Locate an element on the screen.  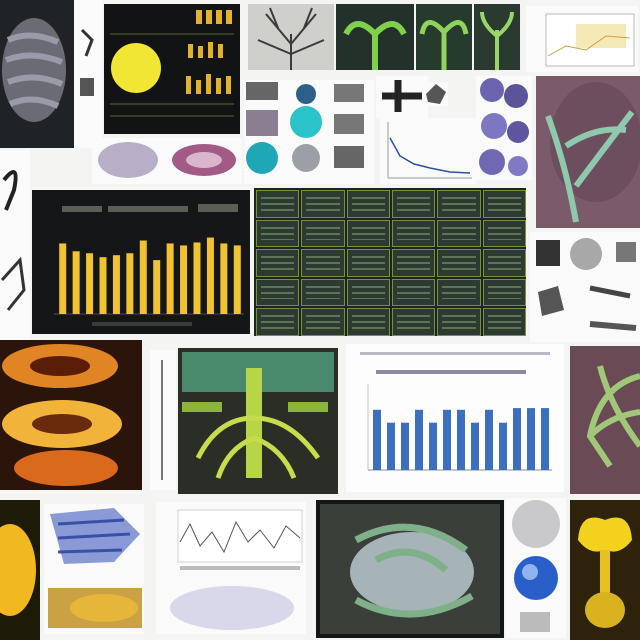
gray-blob-panel is located at coordinates (436, 94).